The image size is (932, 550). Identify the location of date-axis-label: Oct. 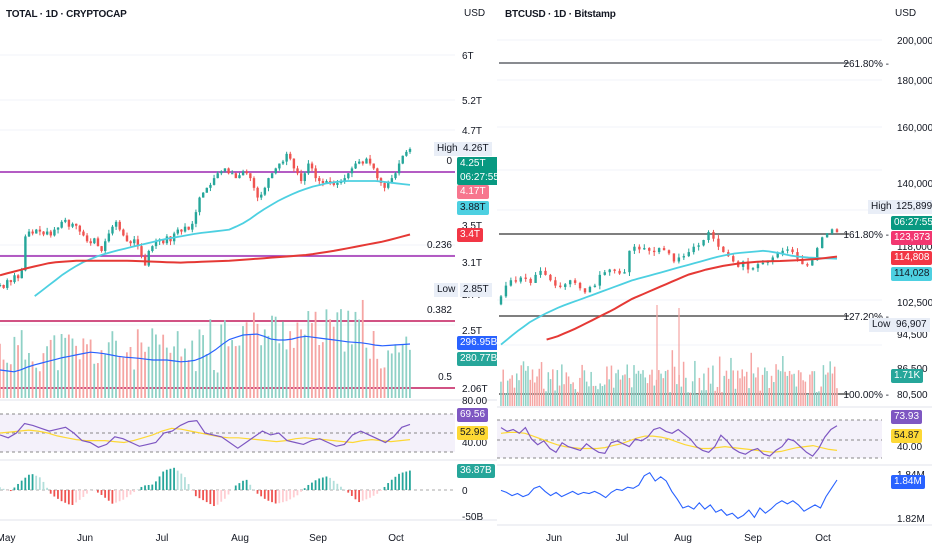
(823, 538).